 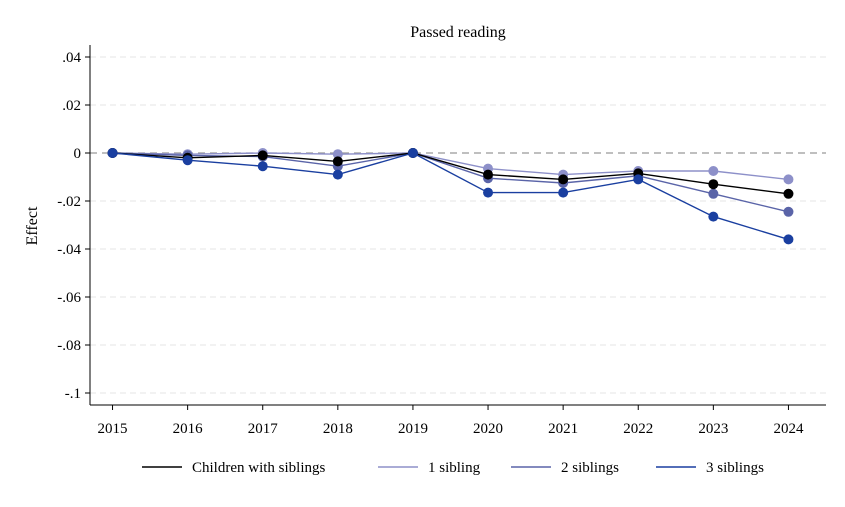 What do you see at coordinates (69, 250) in the screenshot?
I see `y-tick-label-4: -.04` at bounding box center [69, 250].